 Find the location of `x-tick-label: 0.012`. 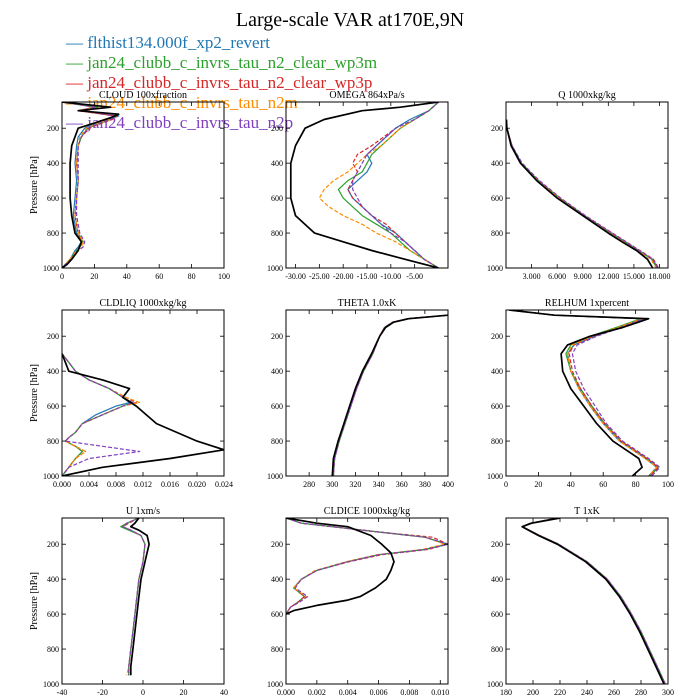

x-tick-label: 0.012 is located at coordinates (143, 484).